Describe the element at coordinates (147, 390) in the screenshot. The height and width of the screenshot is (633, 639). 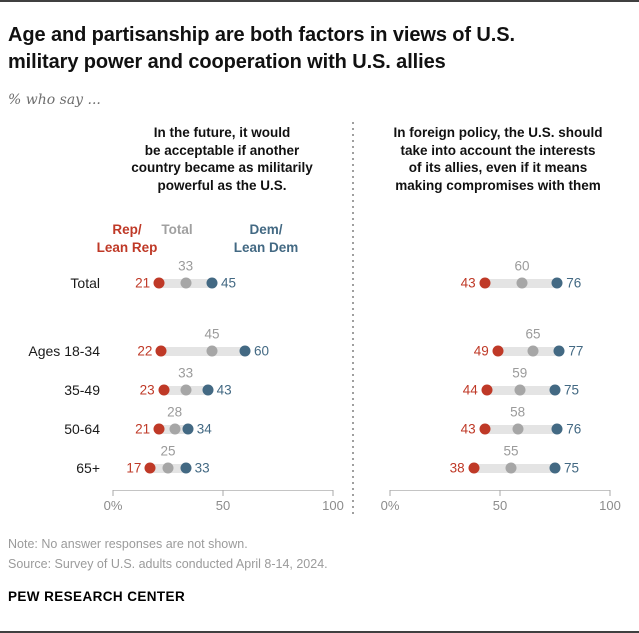
I see `rep-value-label: 23` at that location.